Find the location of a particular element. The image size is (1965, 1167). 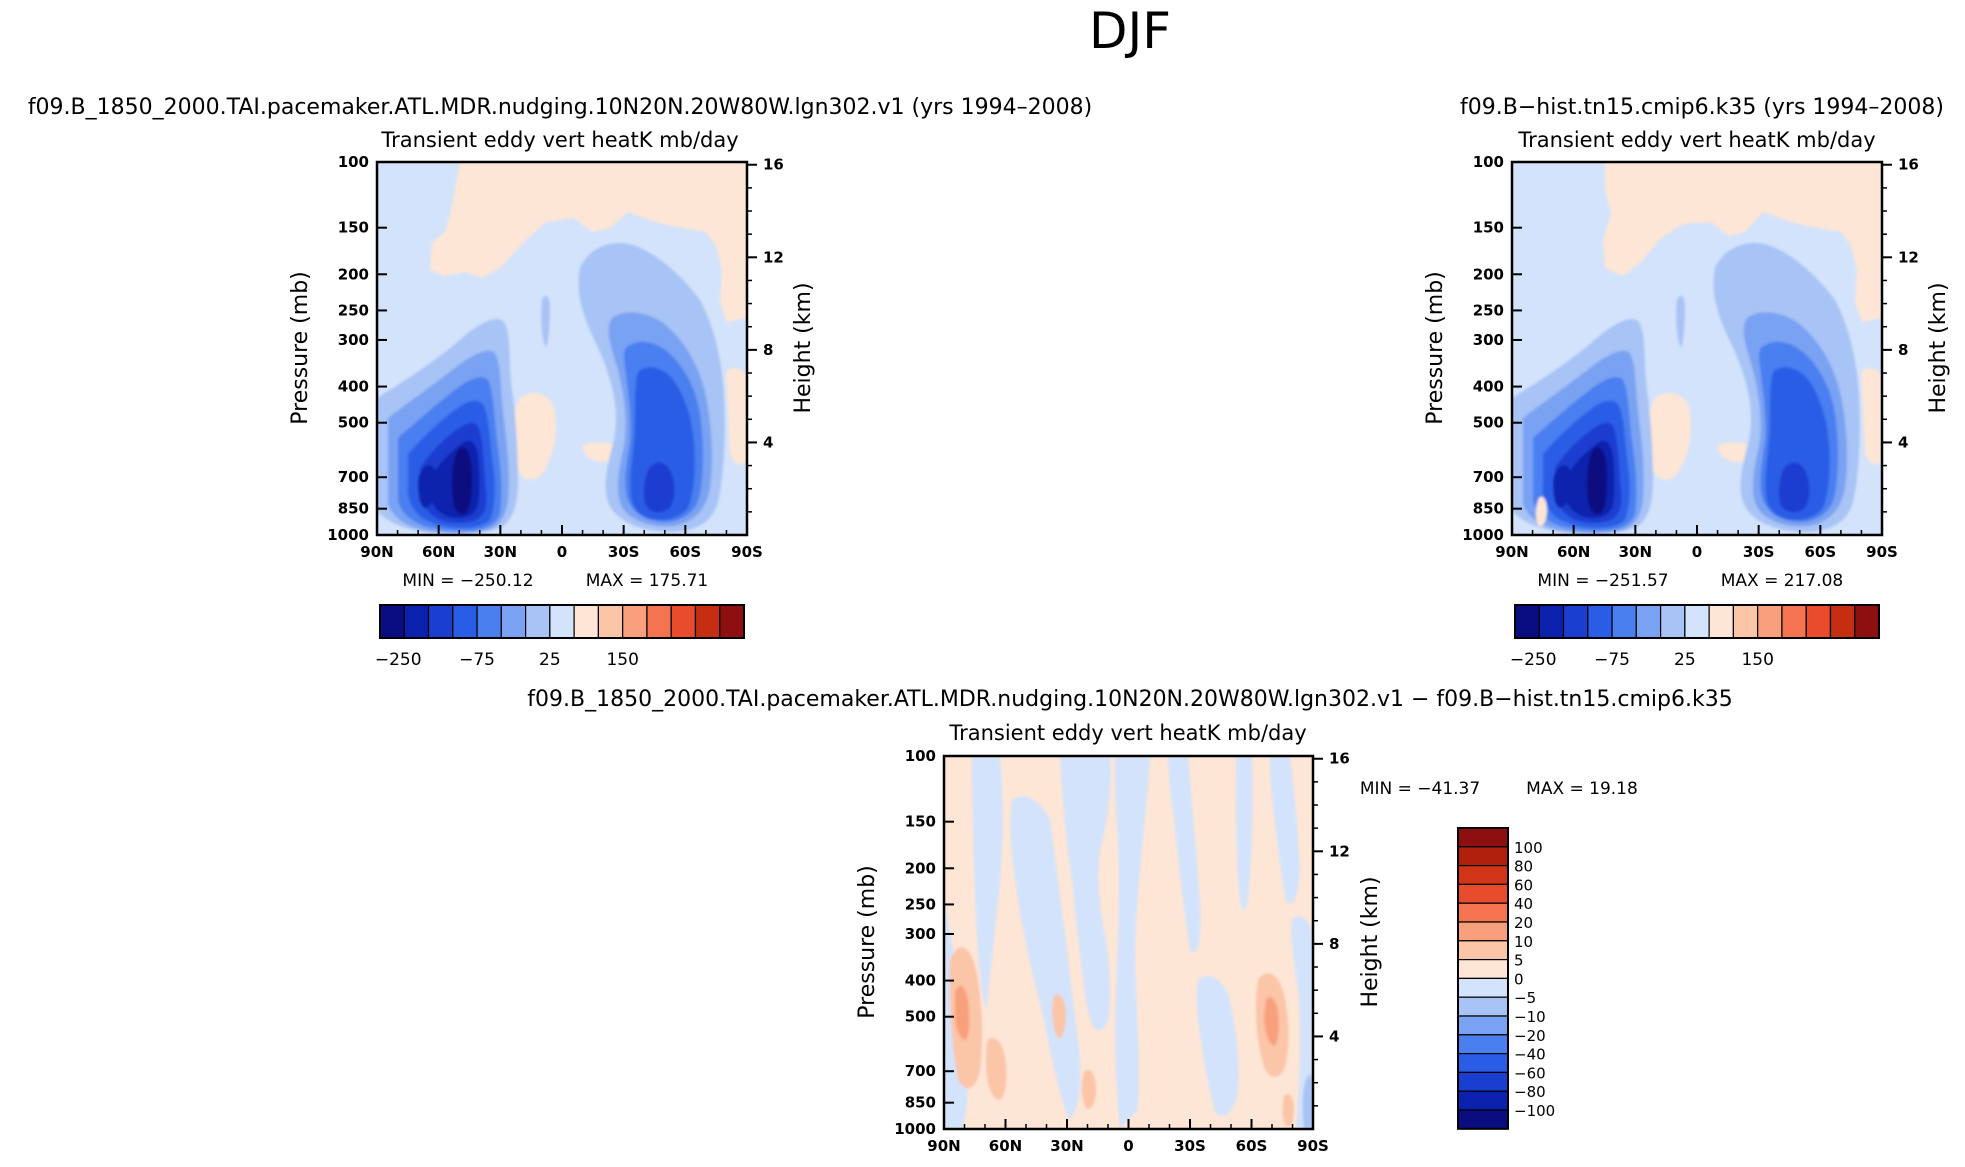

panel-diff-xtick-label: 60N is located at coordinates (1005, 1146).